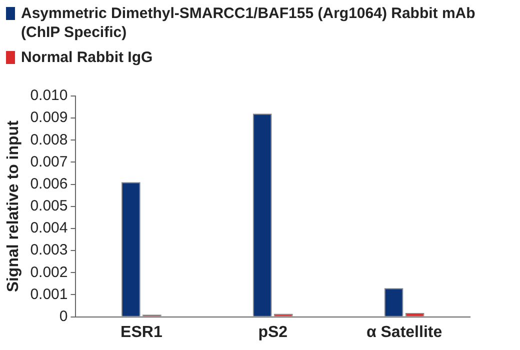 This screenshot has height=350, width=520. What do you see at coordinates (49, 95) in the screenshot?
I see `y-tick-label: 0.010` at bounding box center [49, 95].